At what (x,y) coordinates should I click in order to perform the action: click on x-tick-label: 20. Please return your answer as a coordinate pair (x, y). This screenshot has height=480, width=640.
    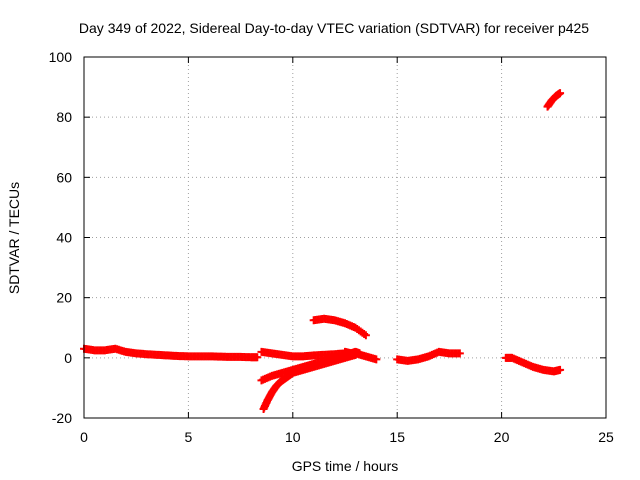
    Looking at the image, I should click on (502, 437).